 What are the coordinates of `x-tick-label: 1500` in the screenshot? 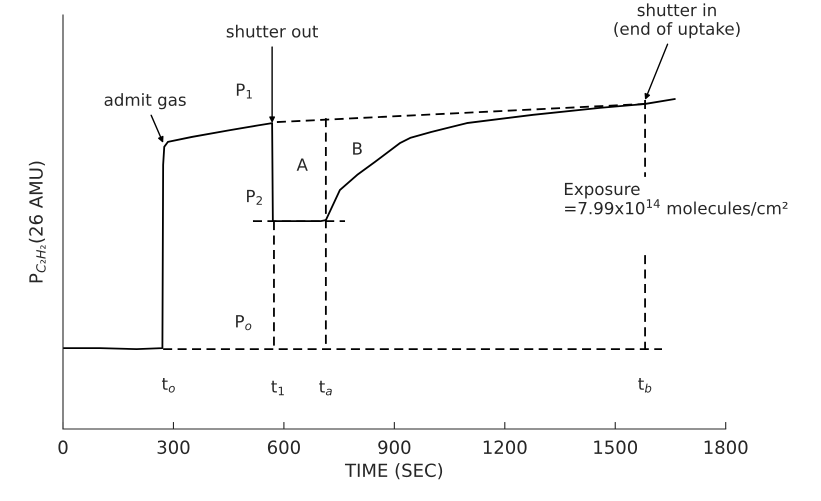 It's located at (616, 447).